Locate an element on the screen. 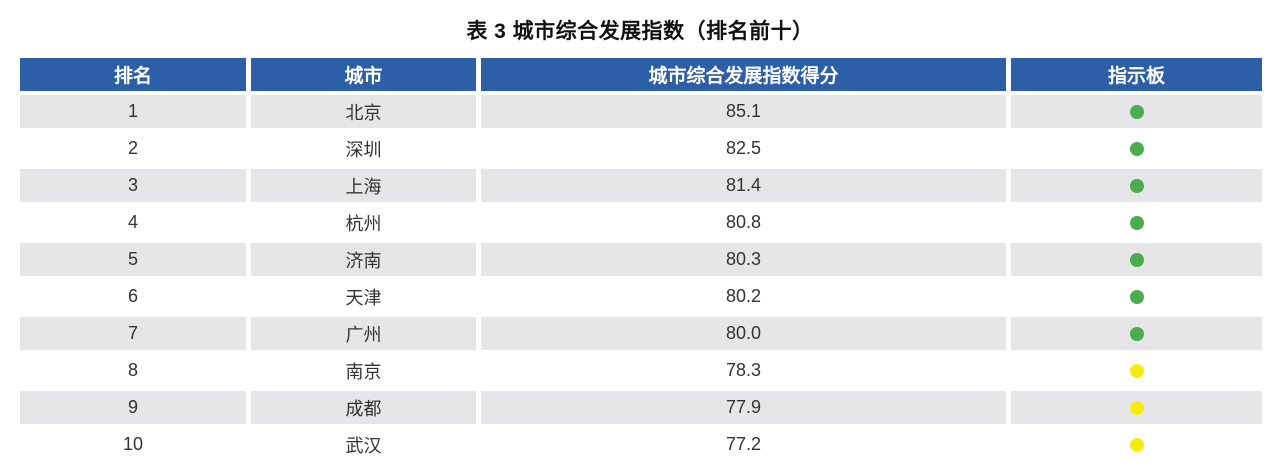  city-cell: 杭州 is located at coordinates (363, 222).